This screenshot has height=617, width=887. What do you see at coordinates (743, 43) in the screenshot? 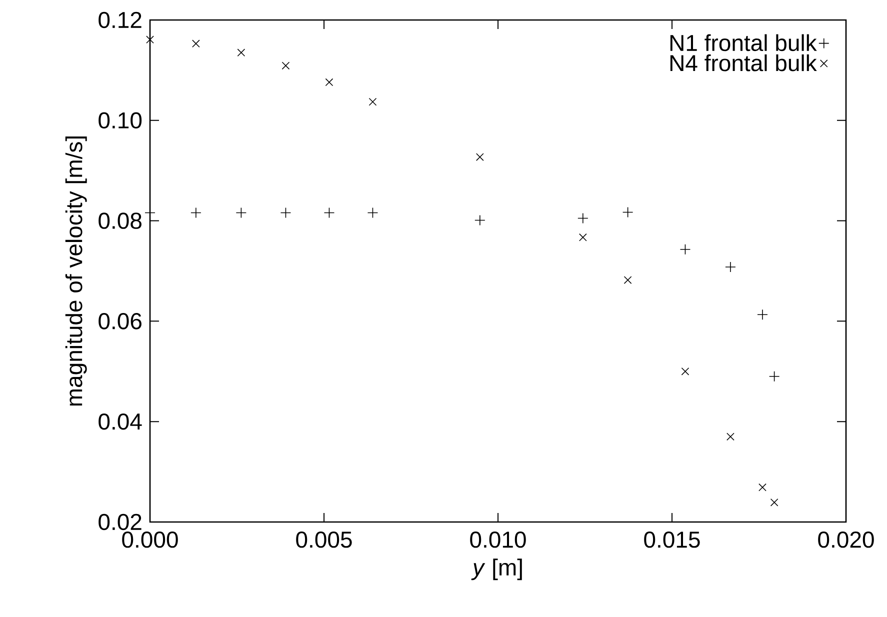
I see `legend-label: N1 frontal bulk` at bounding box center [743, 43].